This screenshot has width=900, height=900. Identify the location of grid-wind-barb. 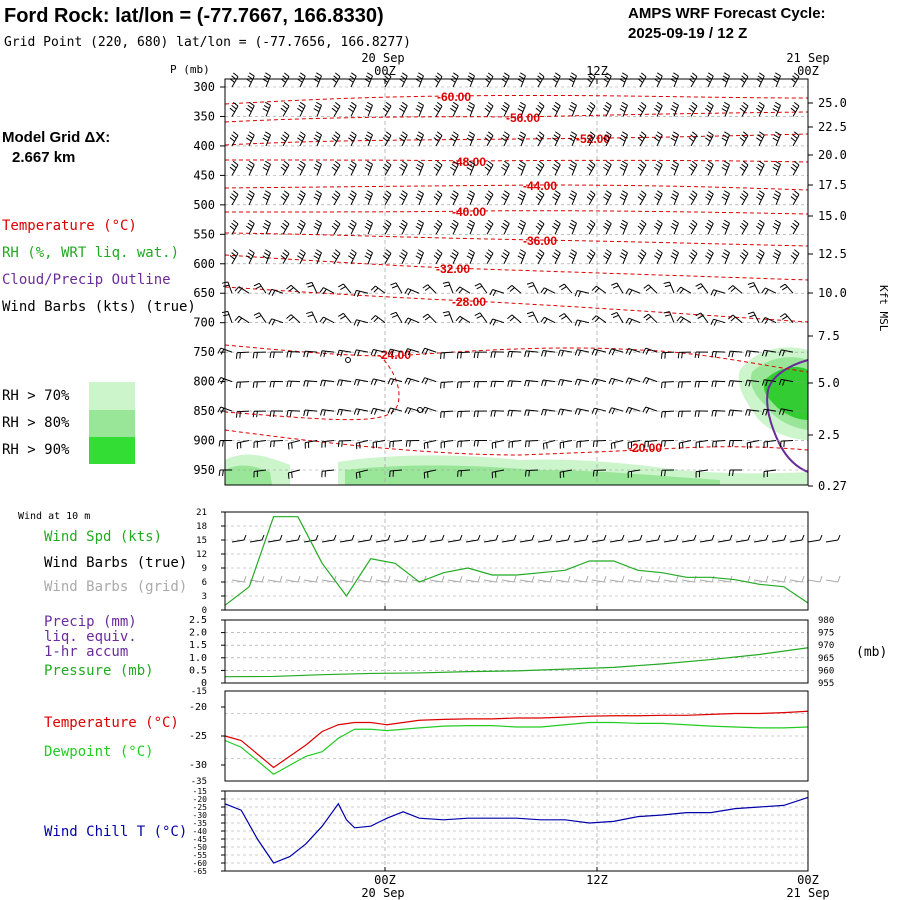
(544, 581).